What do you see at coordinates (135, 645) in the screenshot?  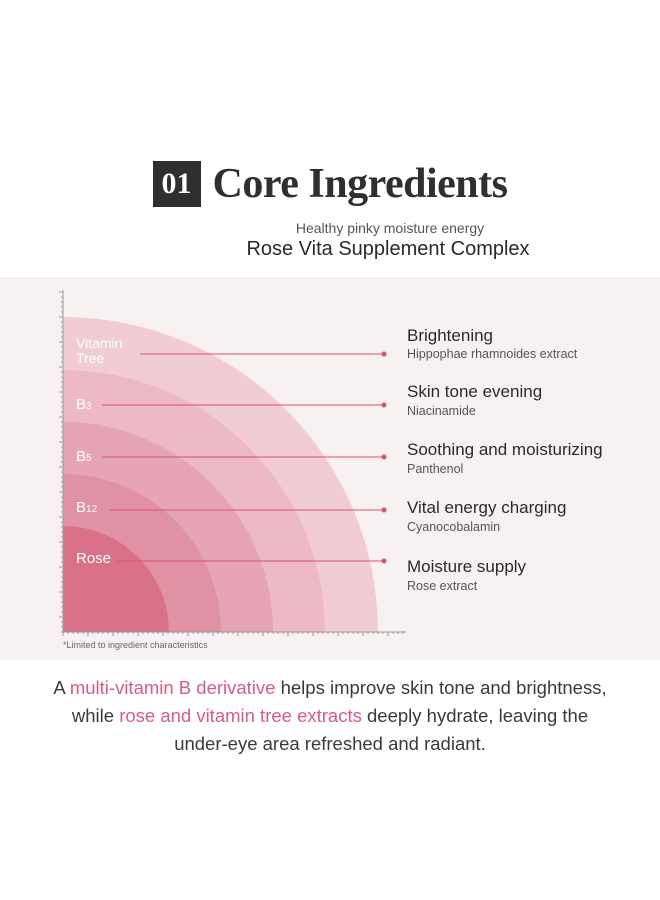 I see `footnote: *Limited to ingredient characteristics` at bounding box center [135, 645].